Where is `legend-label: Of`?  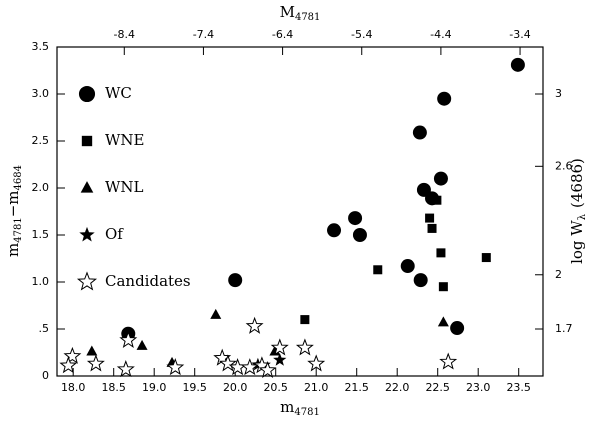 legend-label: Of is located at coordinates (114, 234).